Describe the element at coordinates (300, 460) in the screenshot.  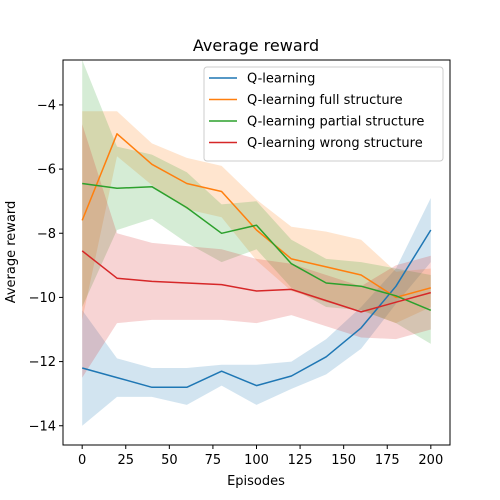
I see `x-tick-label: 125` at that location.